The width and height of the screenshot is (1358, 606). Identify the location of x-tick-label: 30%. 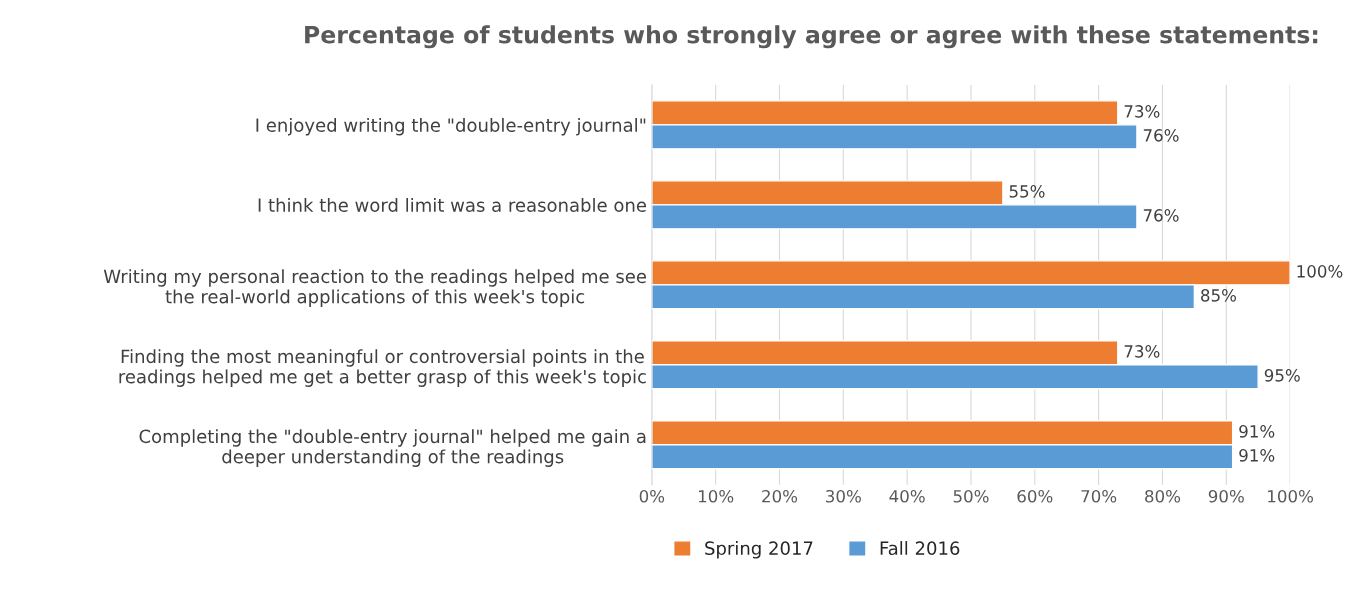
(843, 496).